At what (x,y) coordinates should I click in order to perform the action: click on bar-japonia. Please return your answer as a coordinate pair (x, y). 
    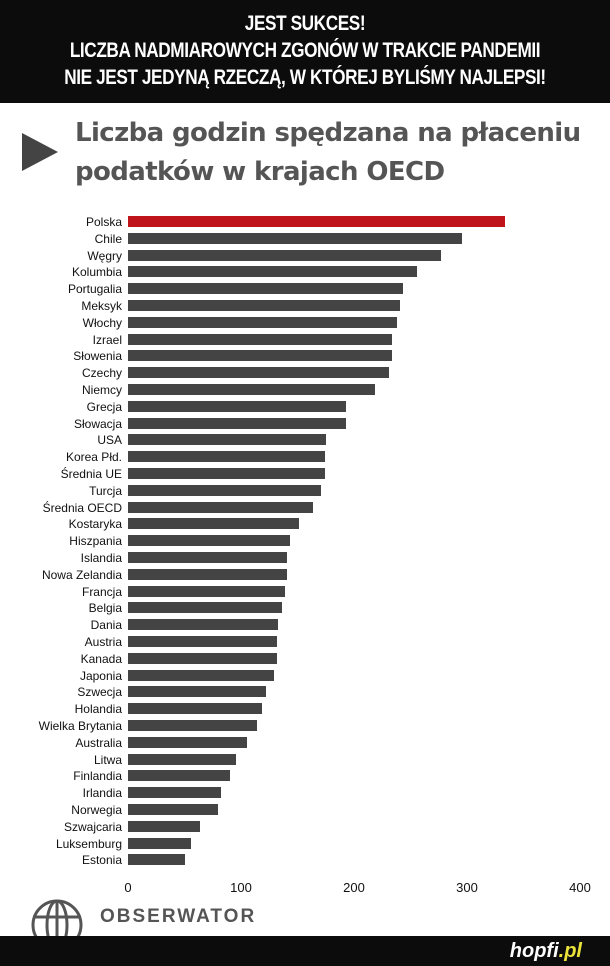
    Looking at the image, I should click on (201, 675).